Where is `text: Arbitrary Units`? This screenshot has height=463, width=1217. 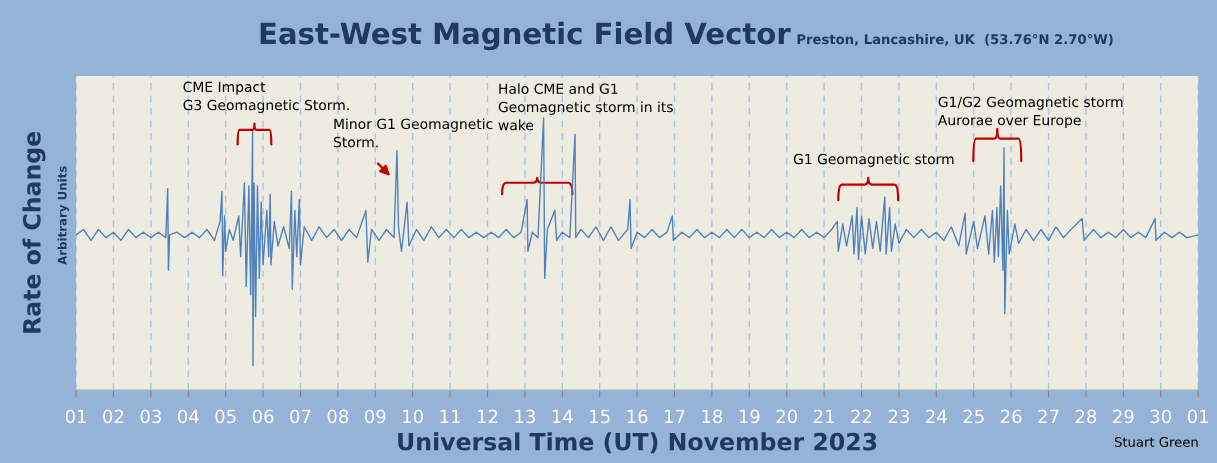 text: Arbitrary Units is located at coordinates (63, 215).